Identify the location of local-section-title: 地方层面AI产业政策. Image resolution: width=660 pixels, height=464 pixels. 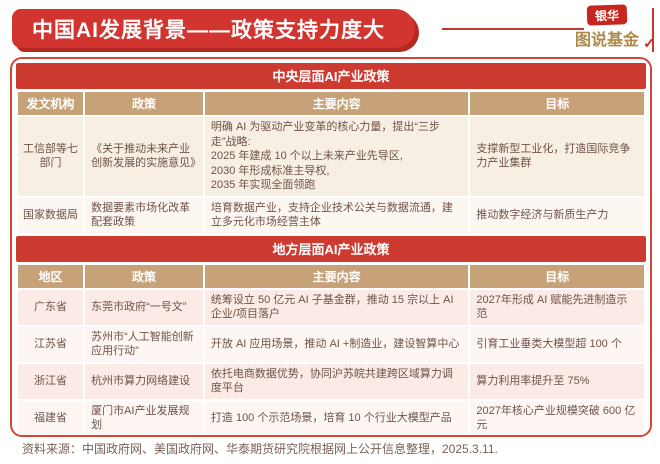
(331, 248).